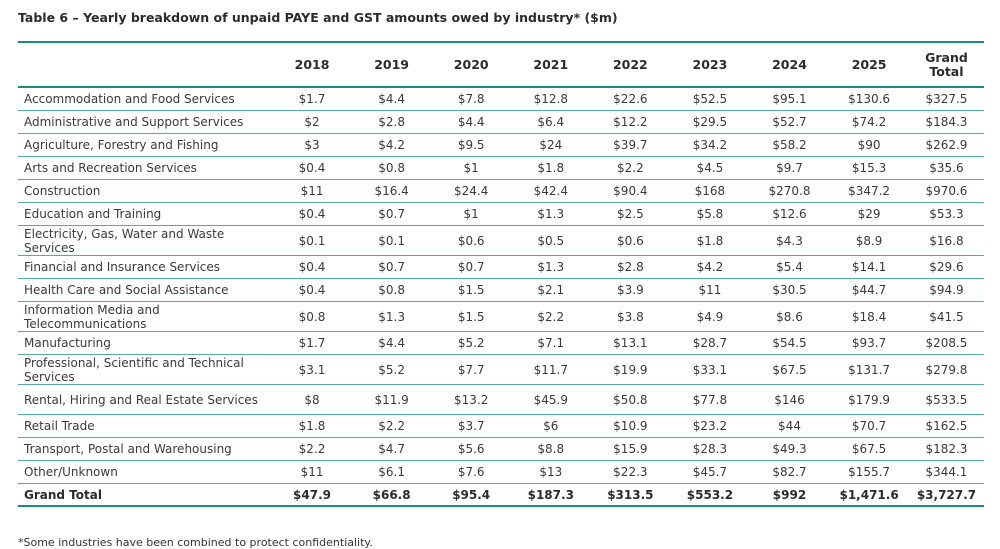 The image size is (1000, 549). I want to click on column-header: 2022, so click(630, 64).